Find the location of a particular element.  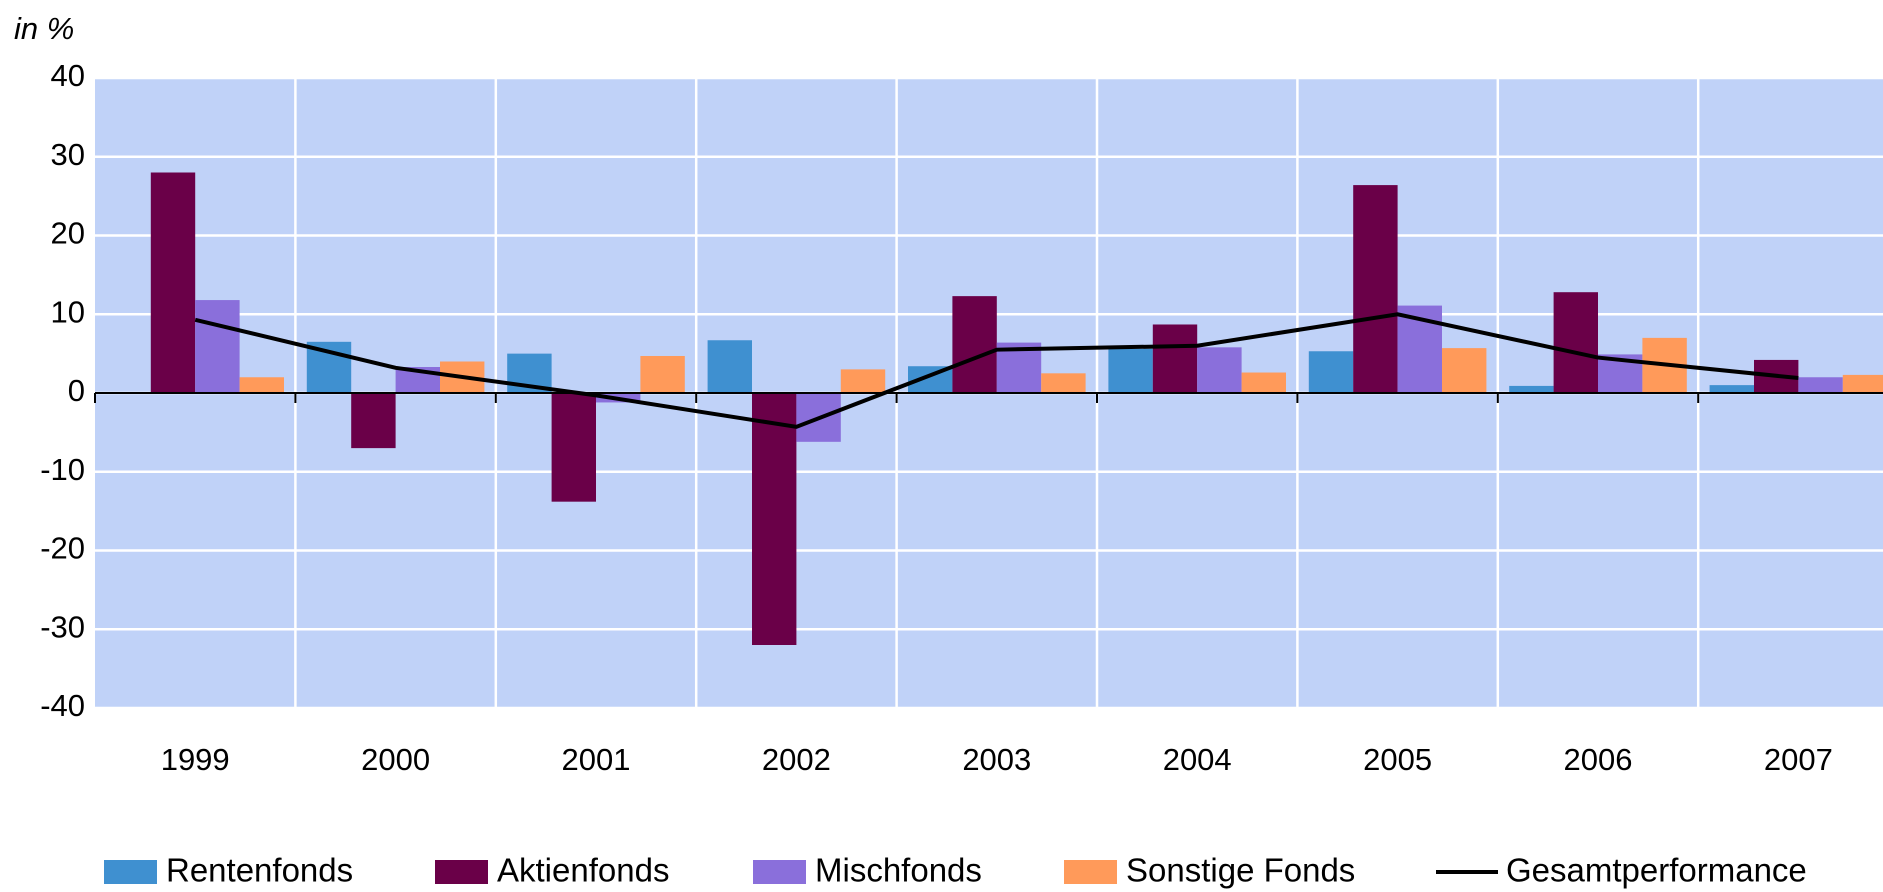

x-tick-label: 2002 is located at coordinates (796, 759).